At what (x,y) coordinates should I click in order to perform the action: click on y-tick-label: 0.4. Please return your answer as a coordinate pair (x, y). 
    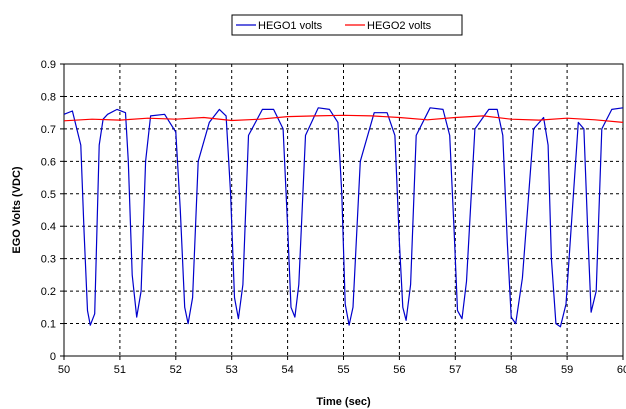
    Looking at the image, I should click on (48, 227).